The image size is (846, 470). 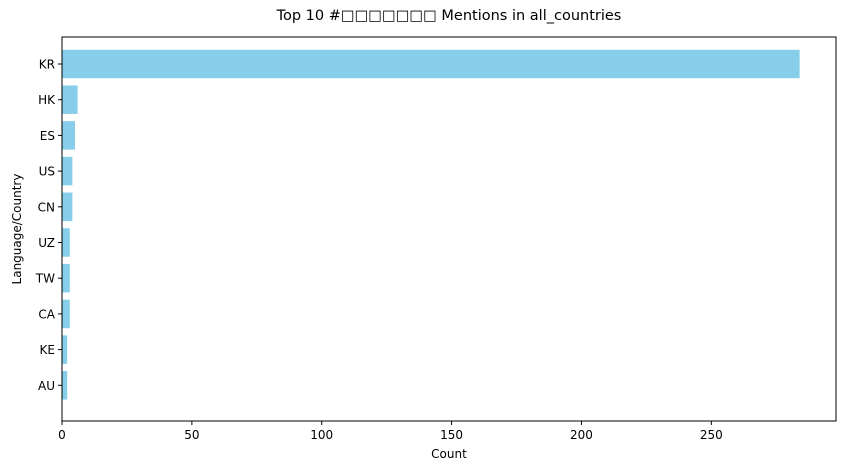 What do you see at coordinates (66, 314) in the screenshot?
I see `bar-ca` at bounding box center [66, 314].